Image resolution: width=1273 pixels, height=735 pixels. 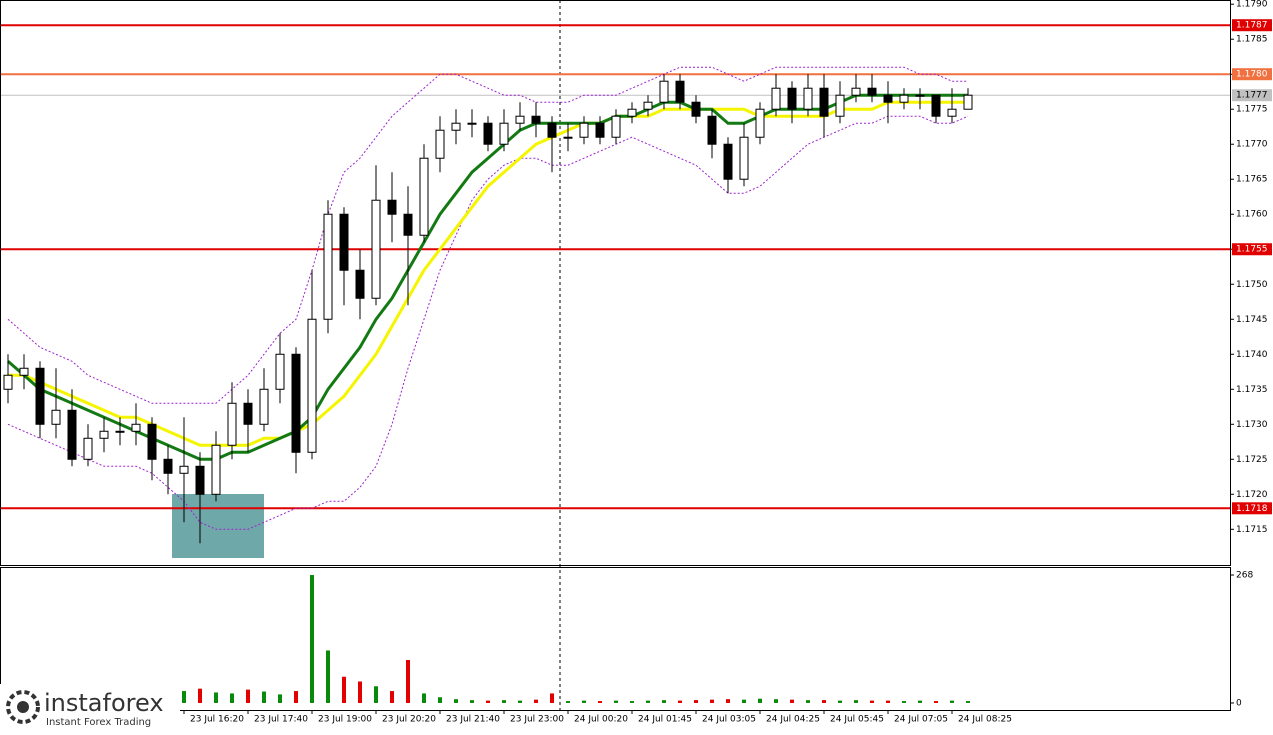 I want to click on logo-name: instaforex, so click(x=104, y=703).